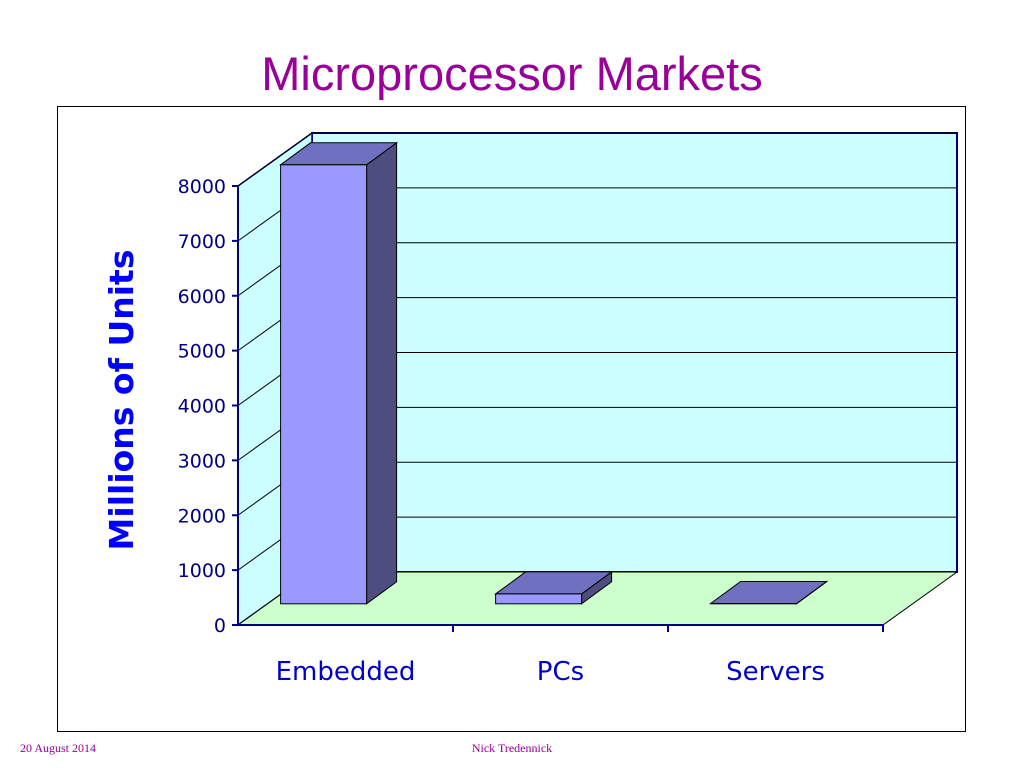 The height and width of the screenshot is (768, 1024). What do you see at coordinates (275, 159) in the screenshot?
I see `gridline-diagonal` at bounding box center [275, 159].